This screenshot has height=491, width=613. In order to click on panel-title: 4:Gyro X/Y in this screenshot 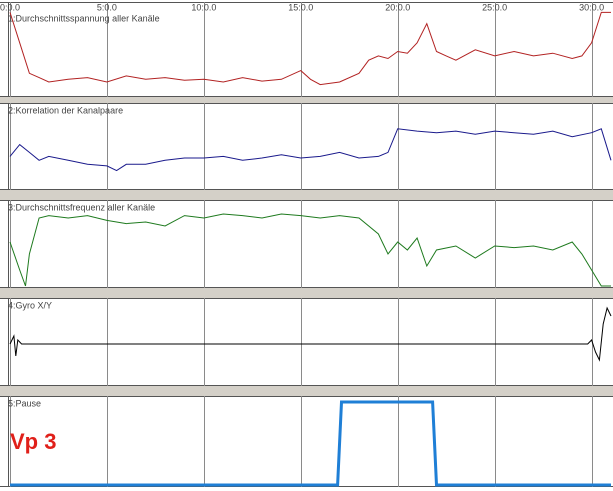, I will do `click(30, 305)`.